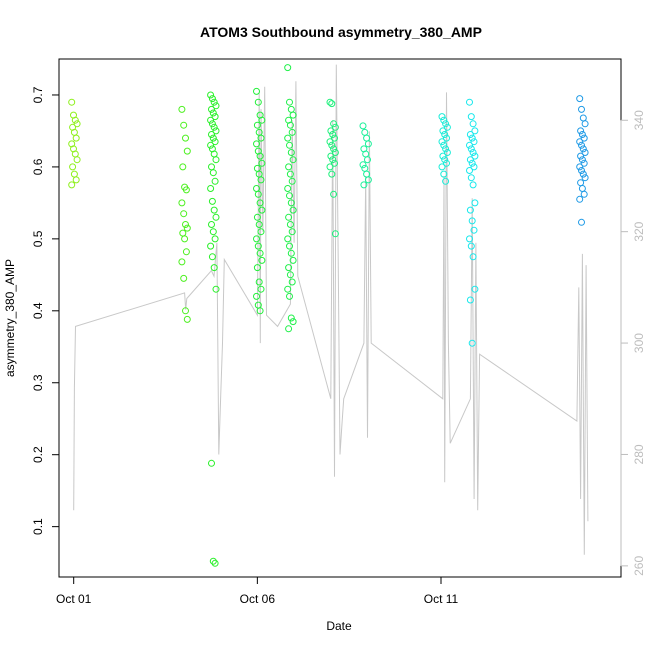 This screenshot has width=650, height=650. What do you see at coordinates (74, 599) in the screenshot?
I see `x-tick-label: Oct 01` at bounding box center [74, 599].